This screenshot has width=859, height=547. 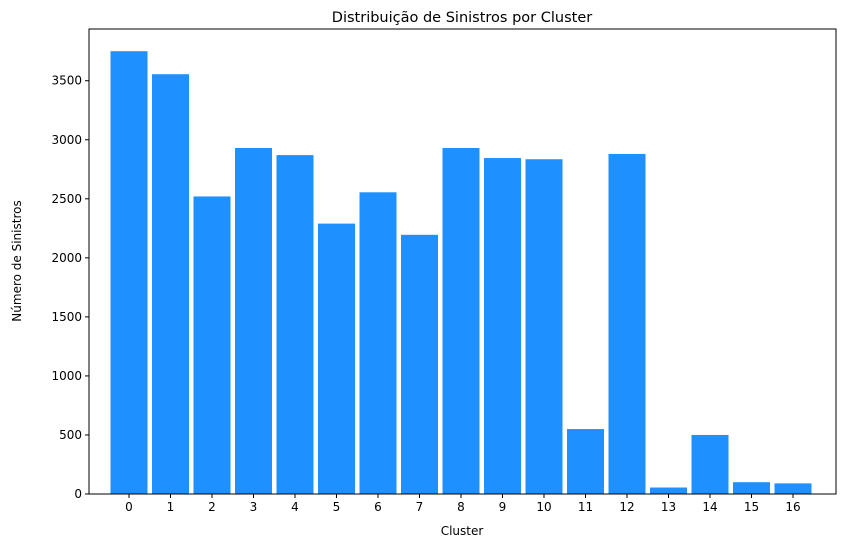 I want to click on x-tick-label-7: 7, so click(x=420, y=507).